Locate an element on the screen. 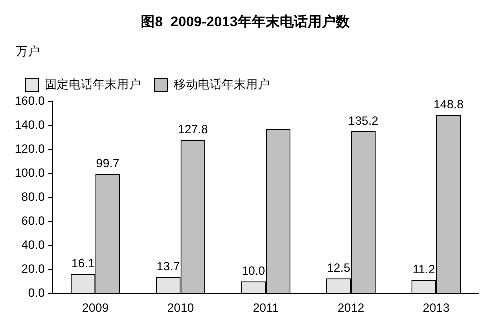 The image size is (499, 327). y-tick-label: 20.0 is located at coordinates (34, 269).